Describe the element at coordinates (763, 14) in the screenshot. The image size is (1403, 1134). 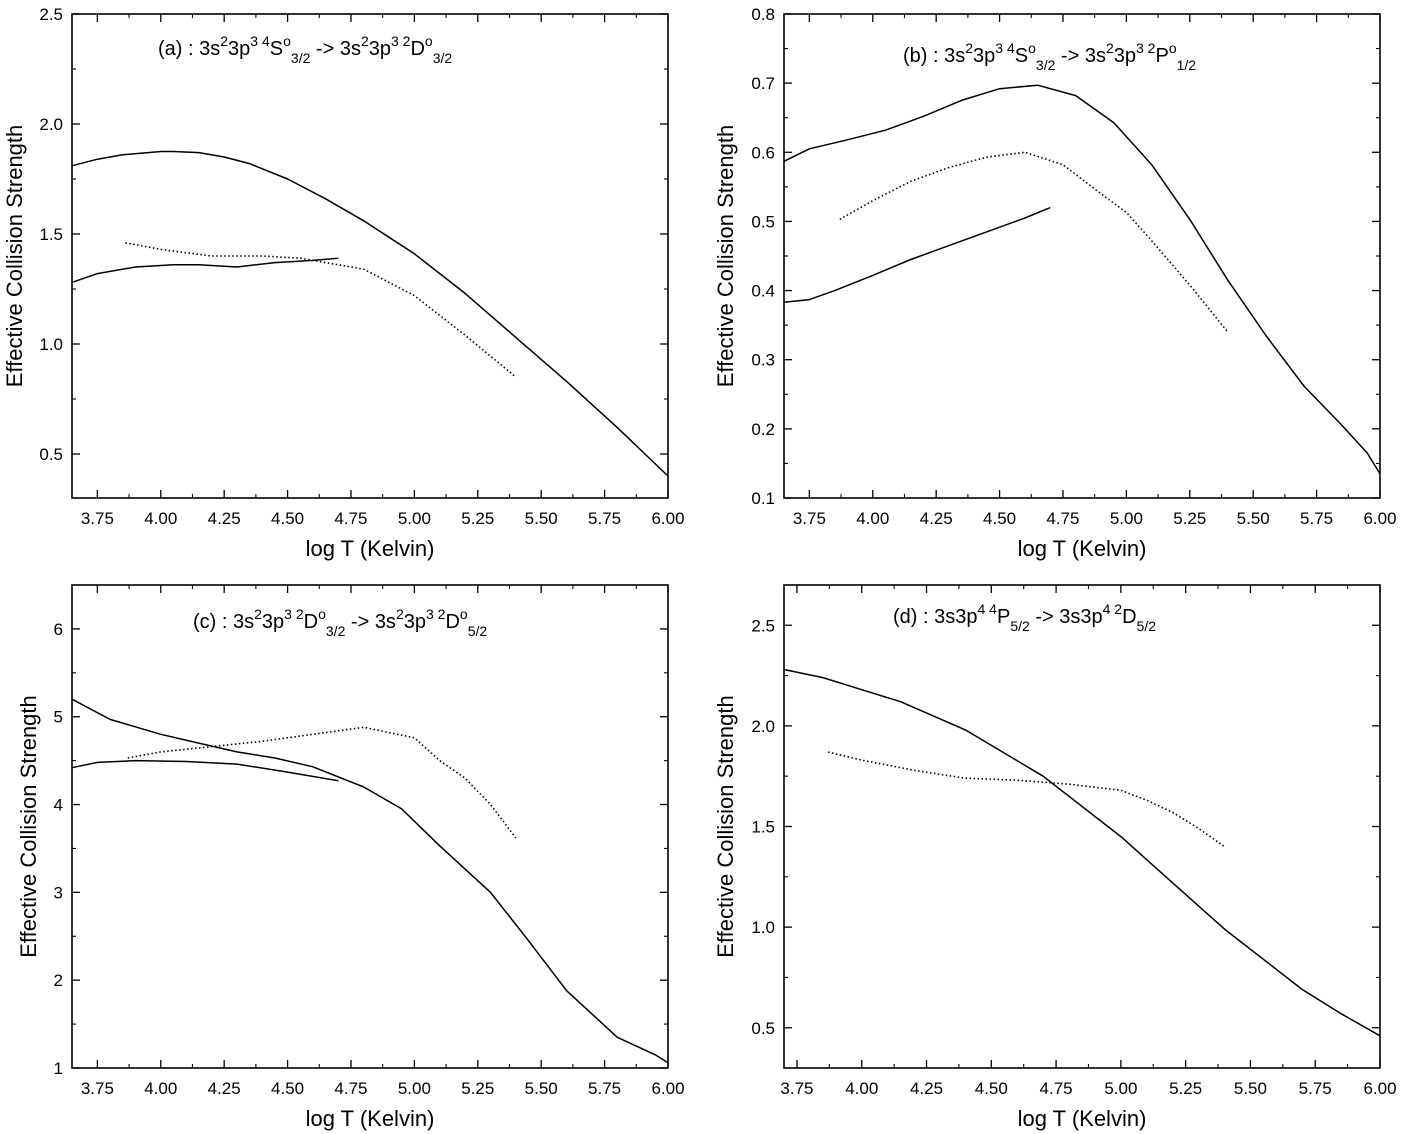
I see `y-tick-label: 0.8` at that location.